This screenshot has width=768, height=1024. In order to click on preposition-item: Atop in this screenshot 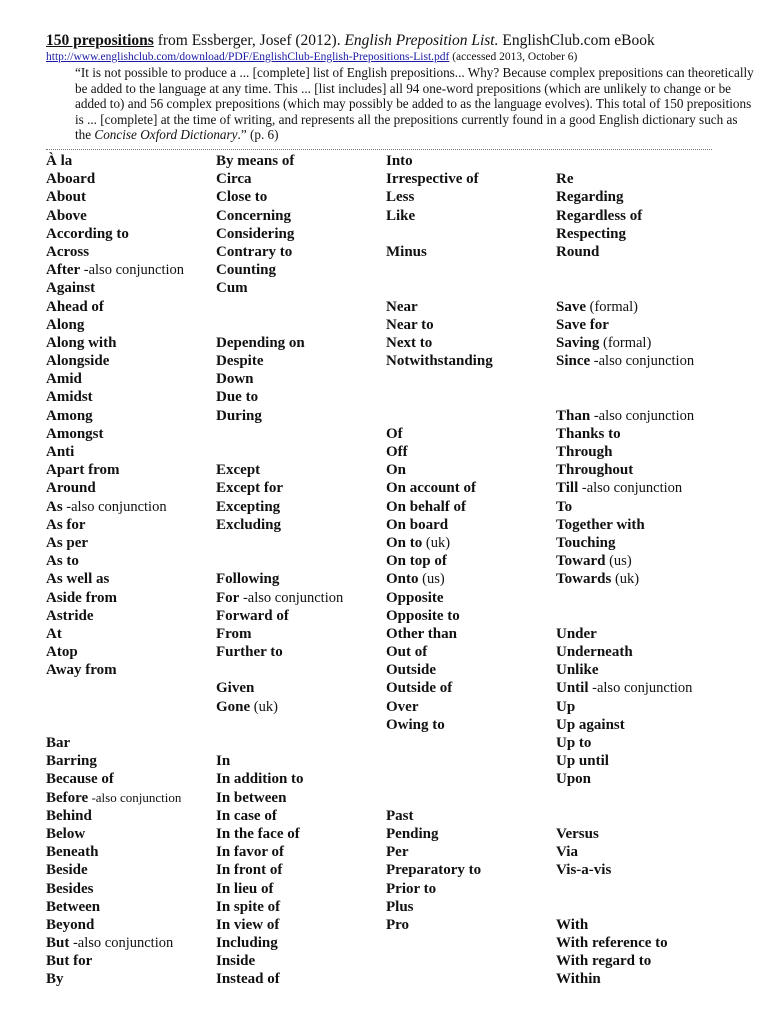, I will do `click(131, 652)`.